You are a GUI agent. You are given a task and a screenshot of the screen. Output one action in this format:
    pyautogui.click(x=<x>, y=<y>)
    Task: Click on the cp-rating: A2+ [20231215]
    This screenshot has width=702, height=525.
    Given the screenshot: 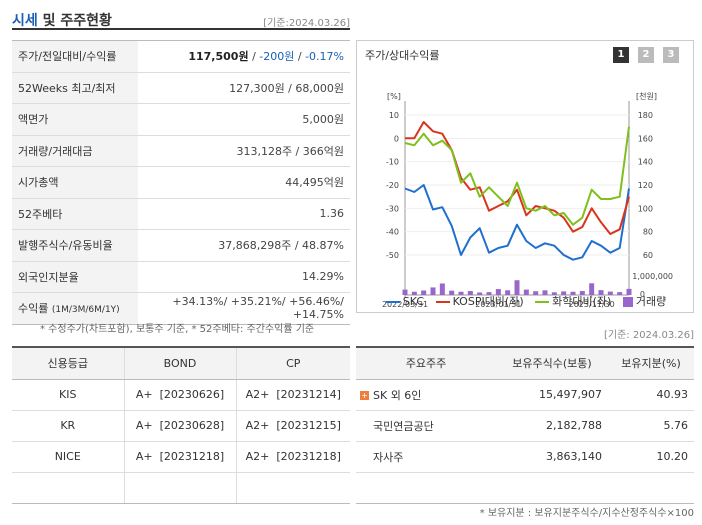 What is the action you would take?
    pyautogui.click(x=292, y=426)
    